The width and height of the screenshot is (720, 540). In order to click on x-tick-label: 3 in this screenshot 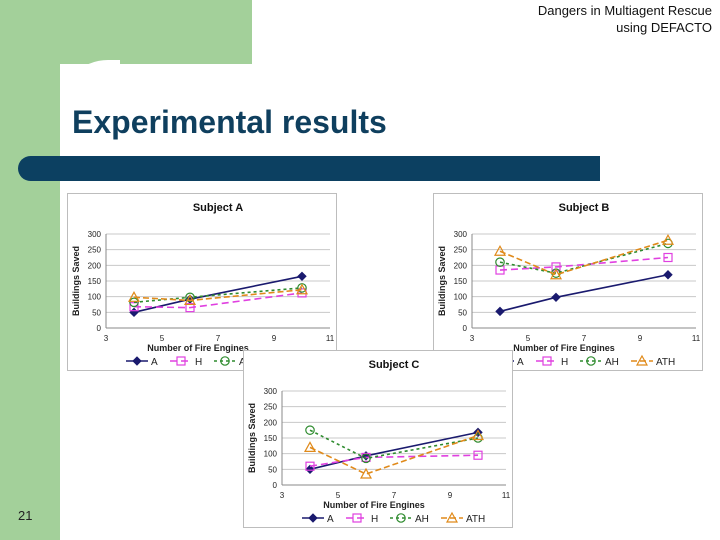, I will do `click(106, 338)`.